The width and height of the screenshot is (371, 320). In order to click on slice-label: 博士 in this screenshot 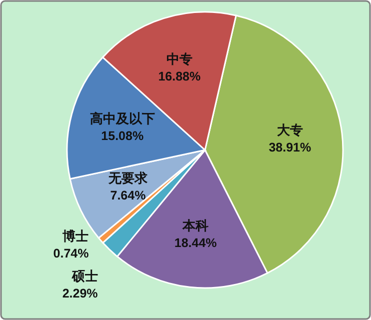, I will do `click(75, 236)`.